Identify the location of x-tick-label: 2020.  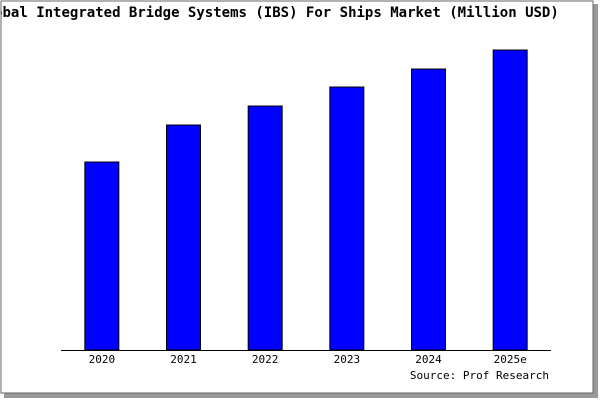
(102, 359).